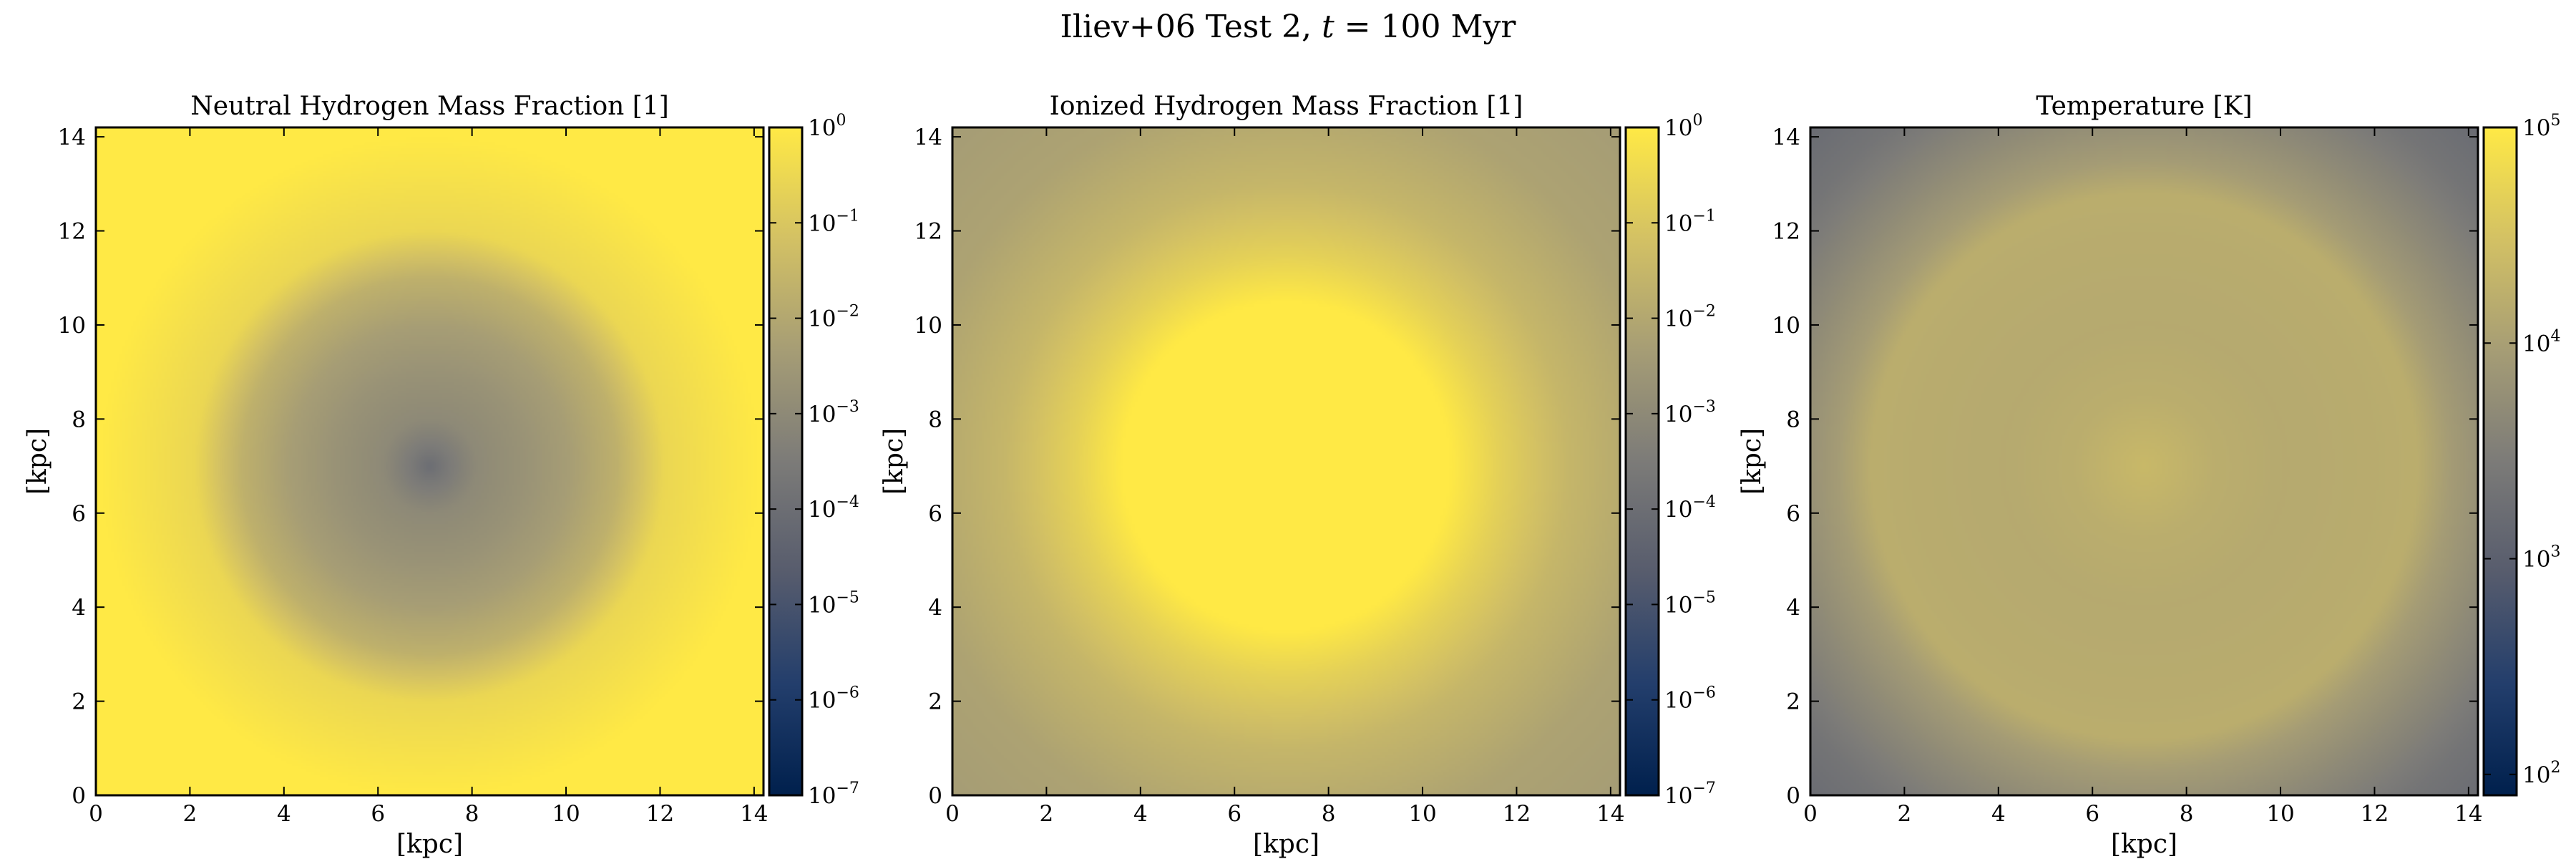 The height and width of the screenshot is (859, 2576). What do you see at coordinates (1288, 27) in the screenshot?
I see `figure-suptitle: Iliev+06 Test 2, t = 100 Myr` at bounding box center [1288, 27].